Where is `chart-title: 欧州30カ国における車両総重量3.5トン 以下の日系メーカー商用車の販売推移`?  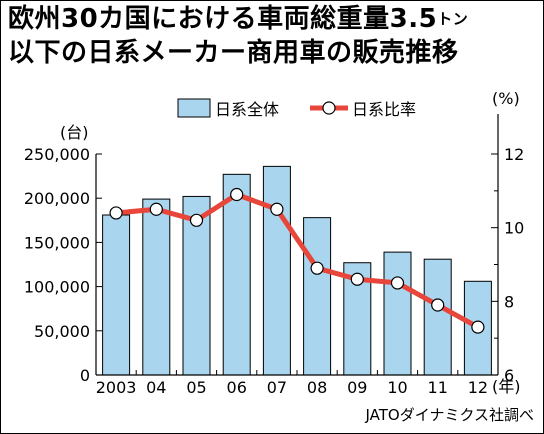
chart-title: 欧州30カ国における車両総重量3.5トン 以下の日系メーカー商用車の販売推移 is located at coordinates (238, 36).